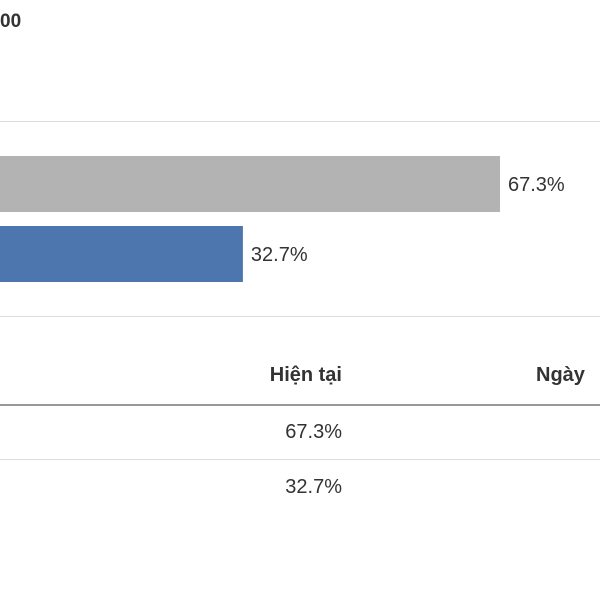 The image size is (600, 600). I want to click on column-header-current: Hiện tại, so click(305, 375).